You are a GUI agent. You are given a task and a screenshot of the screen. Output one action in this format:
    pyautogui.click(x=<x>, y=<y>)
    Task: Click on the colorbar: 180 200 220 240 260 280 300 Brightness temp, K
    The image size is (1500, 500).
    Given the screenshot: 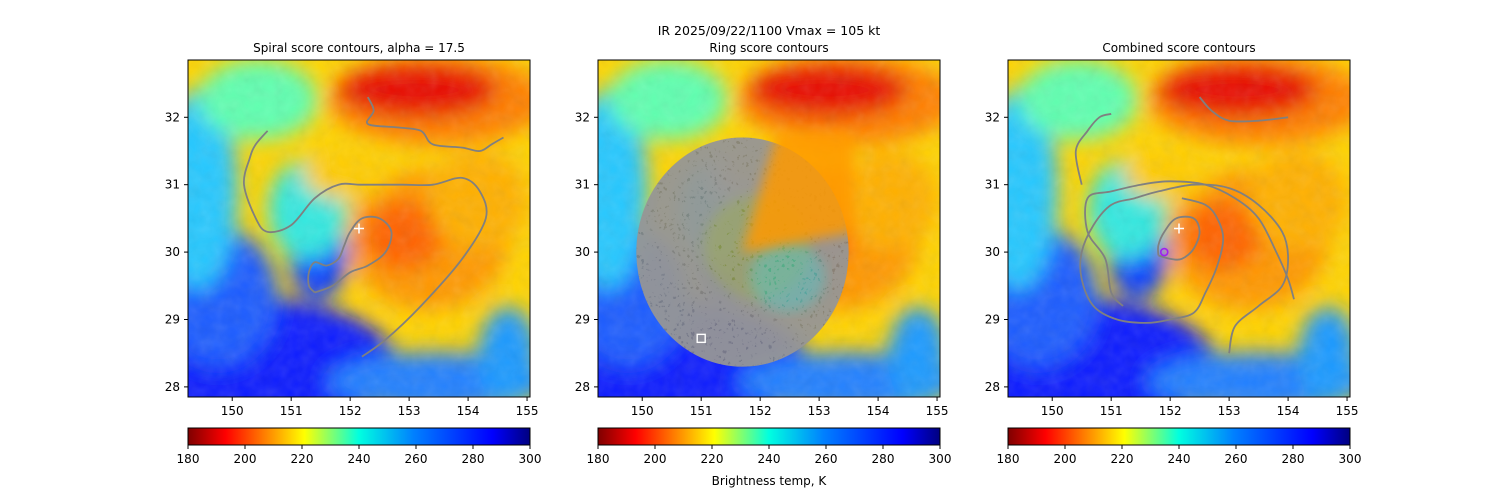 What is the action you would take?
    pyautogui.click(x=769, y=457)
    